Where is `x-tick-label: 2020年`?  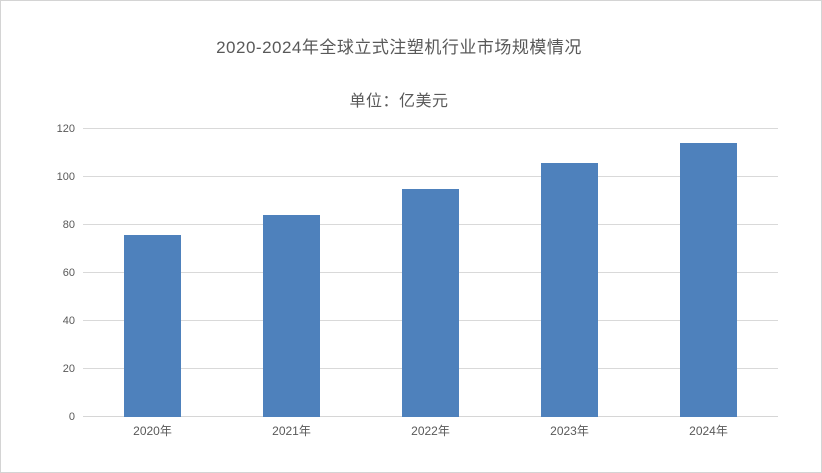
x-tick-label: 2020年 is located at coordinates (152, 431).